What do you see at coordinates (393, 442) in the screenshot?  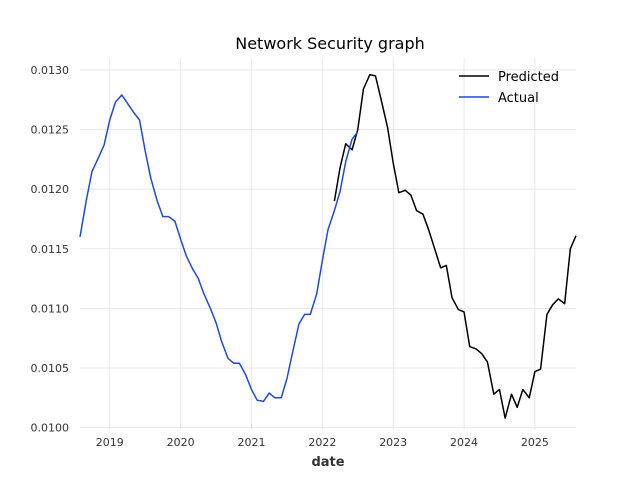 I see `x-tick-label: 2023` at bounding box center [393, 442].